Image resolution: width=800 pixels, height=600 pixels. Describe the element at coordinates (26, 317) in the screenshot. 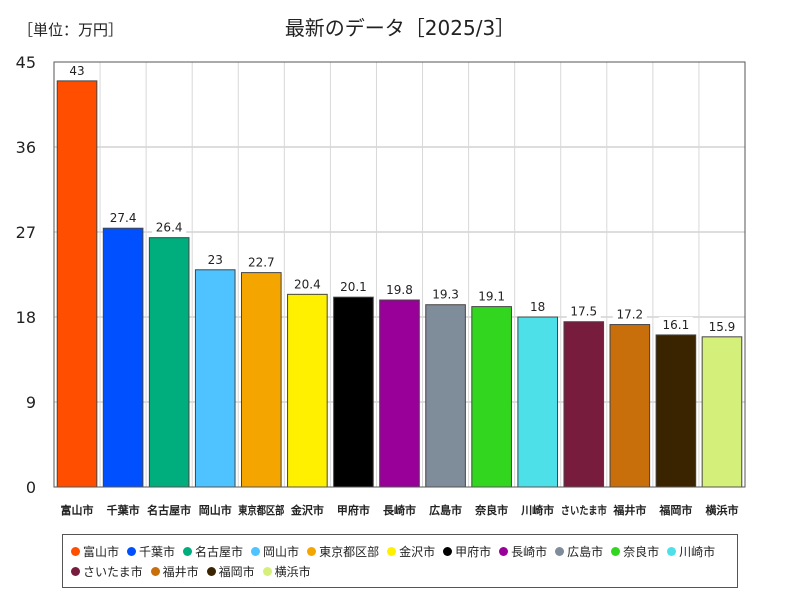

I see `y-tick-label: 18` at that location.